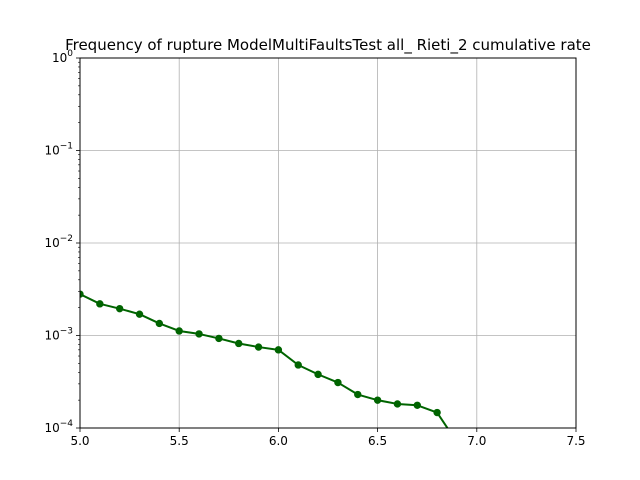 The width and height of the screenshot is (640, 480). I want to click on y-tick-exponent: −2, so click(66, 239).